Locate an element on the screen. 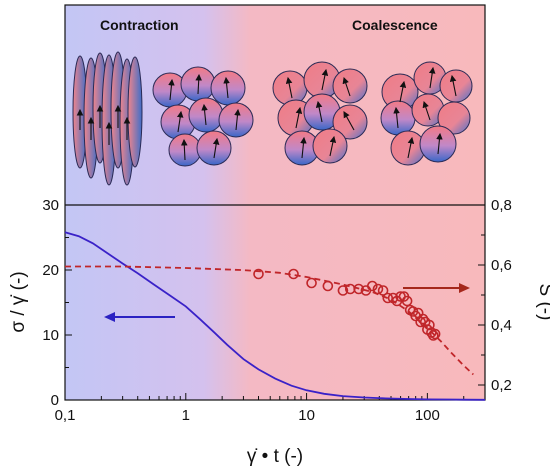 This screenshot has height=475, width=550. x-tick-label: 100 is located at coordinates (427, 415).